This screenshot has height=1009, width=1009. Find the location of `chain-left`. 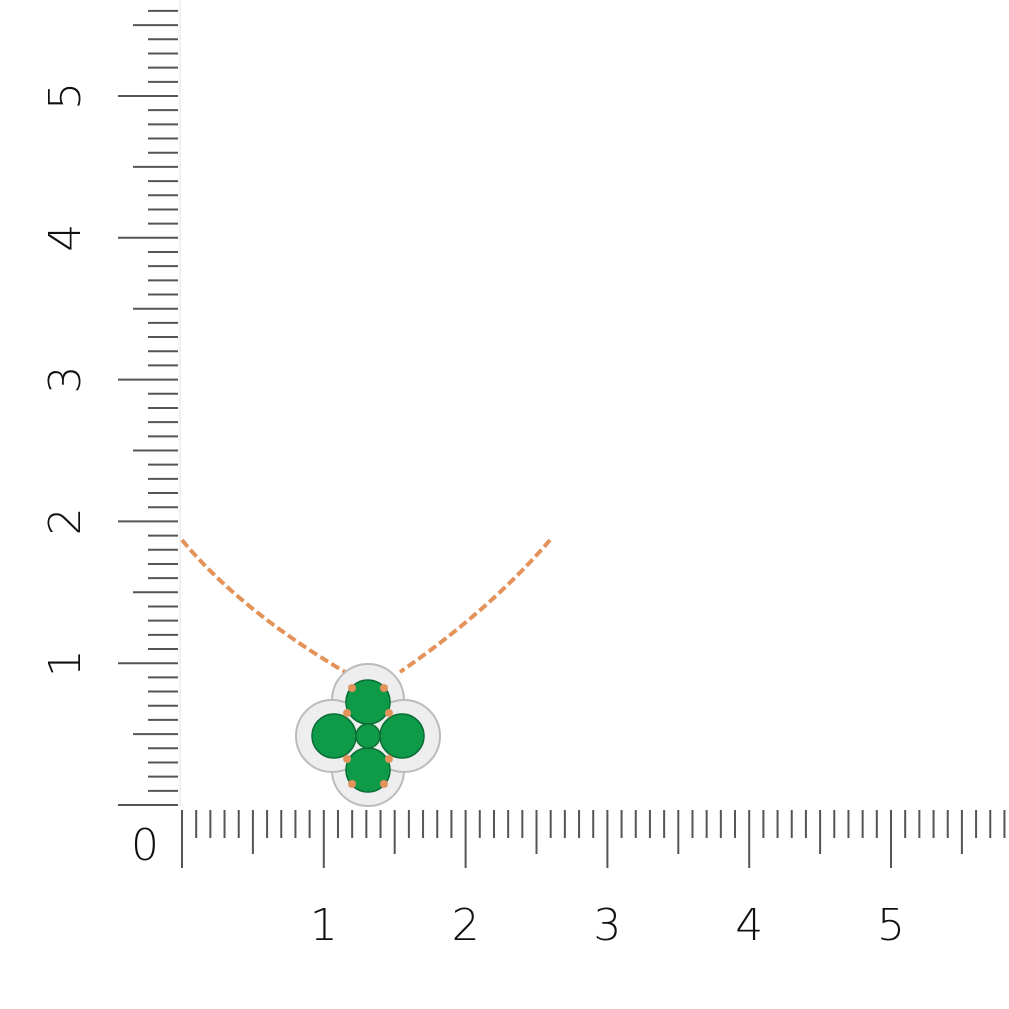

chain-left is located at coordinates (263, 606).